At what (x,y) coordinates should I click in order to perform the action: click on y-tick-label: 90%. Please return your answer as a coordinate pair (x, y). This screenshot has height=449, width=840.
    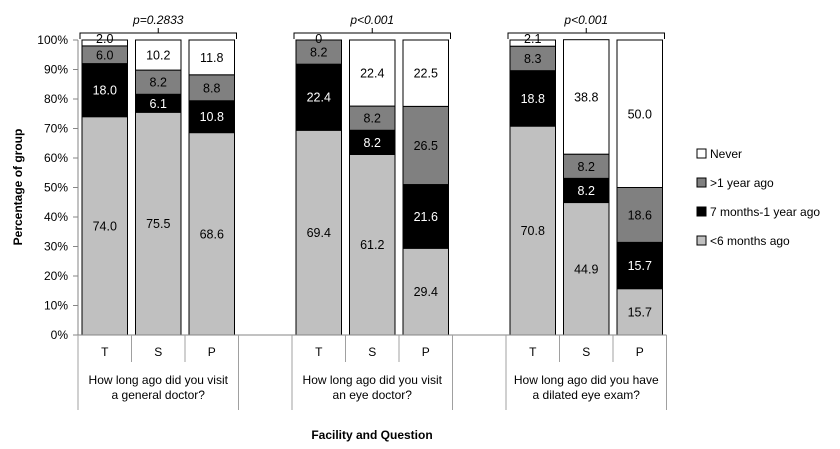
    Looking at the image, I should click on (56, 70).